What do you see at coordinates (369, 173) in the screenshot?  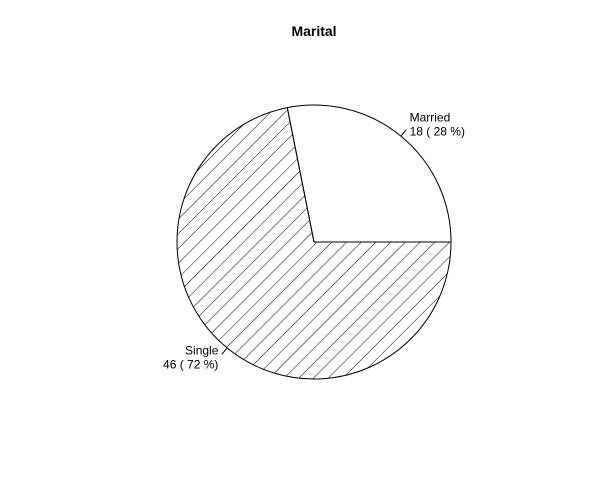 I see `pie-slice-married` at bounding box center [369, 173].